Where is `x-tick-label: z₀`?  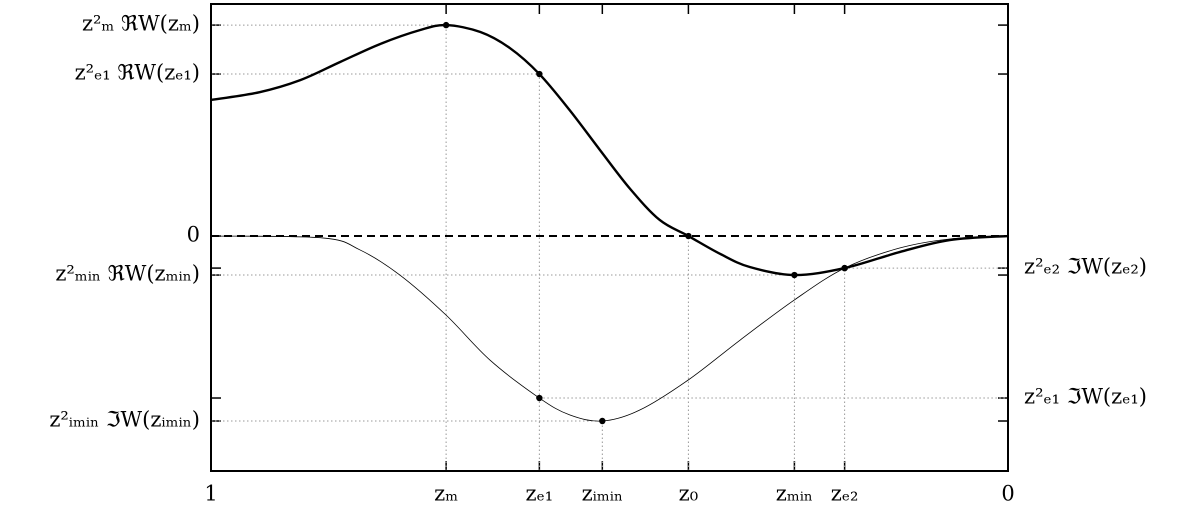 x-tick-label: z₀ is located at coordinates (688, 494).